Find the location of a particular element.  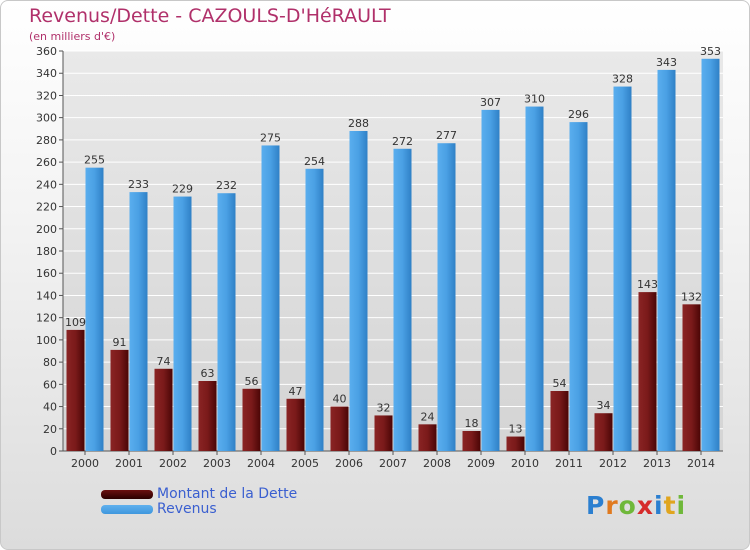

y-tick-label: 340 is located at coordinates (46, 73).